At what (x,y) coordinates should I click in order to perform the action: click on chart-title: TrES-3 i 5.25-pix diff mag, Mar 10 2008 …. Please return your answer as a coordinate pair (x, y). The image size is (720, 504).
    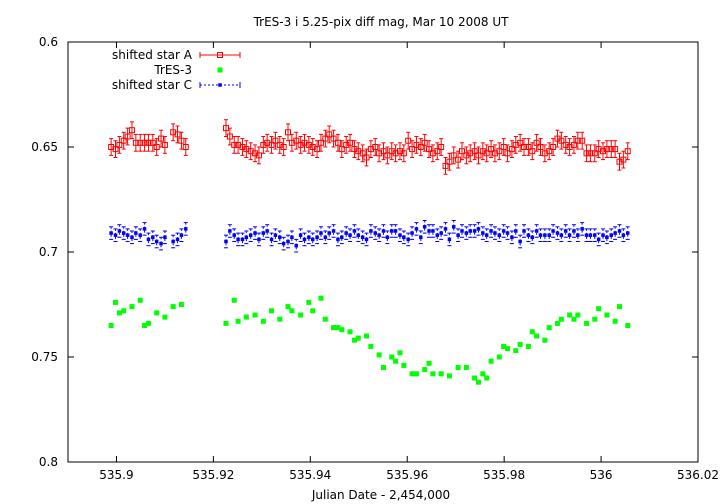
    Looking at the image, I should click on (381, 22).